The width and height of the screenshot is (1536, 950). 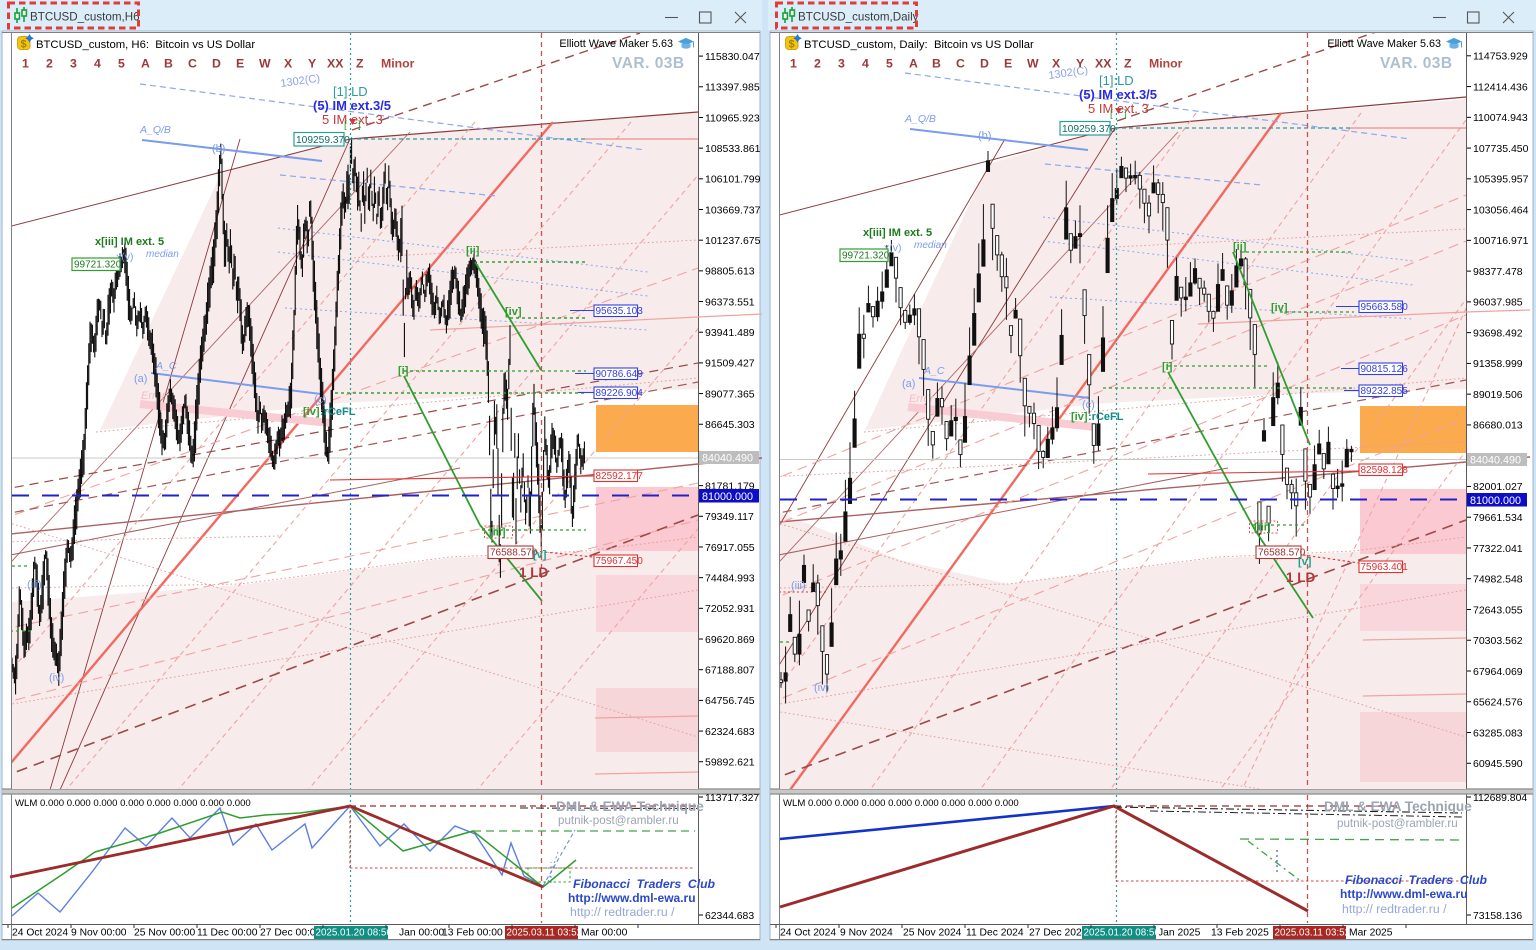 I want to click on svg-text: (b), so click(x=984, y=136).